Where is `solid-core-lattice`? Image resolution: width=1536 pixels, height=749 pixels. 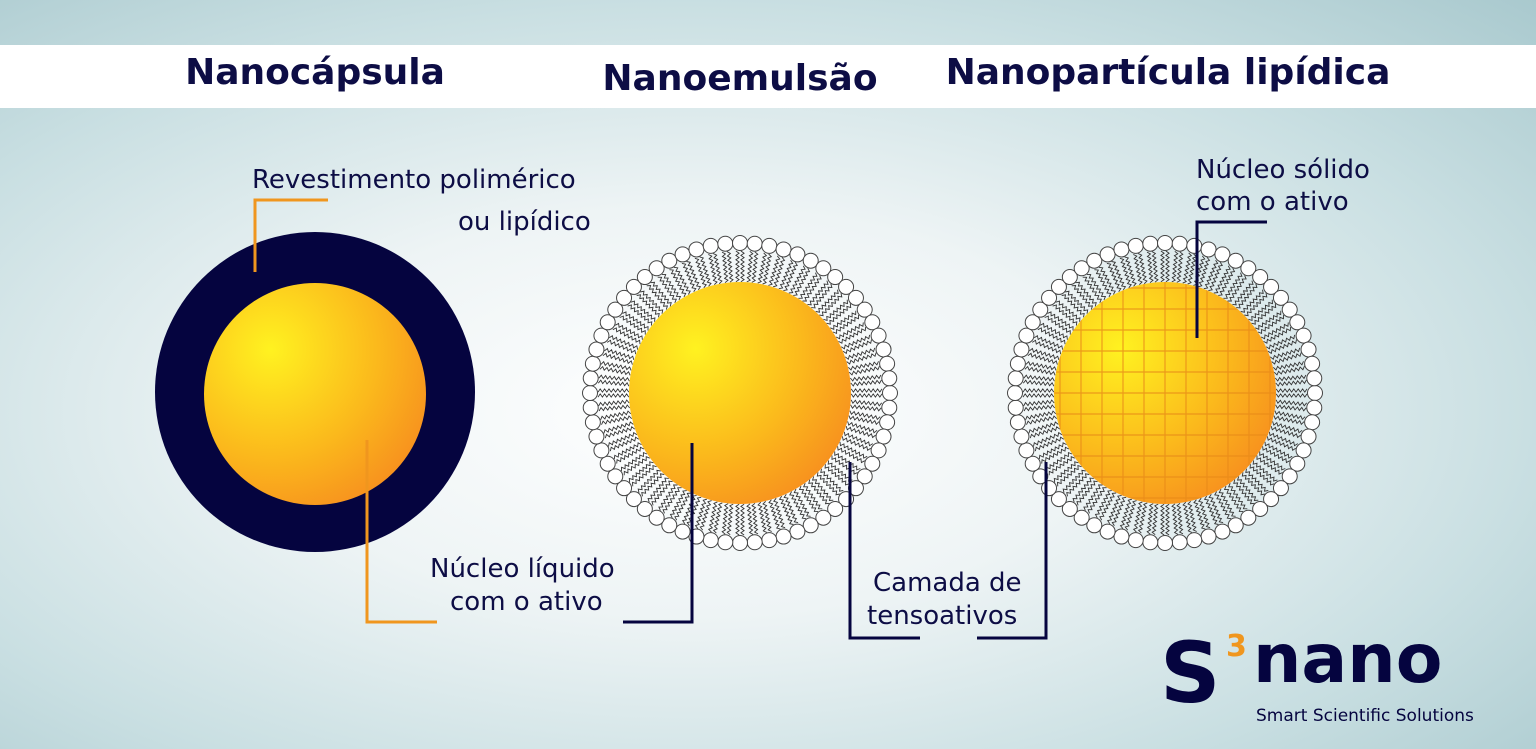 solid-core-lattice is located at coordinates (1165, 393).